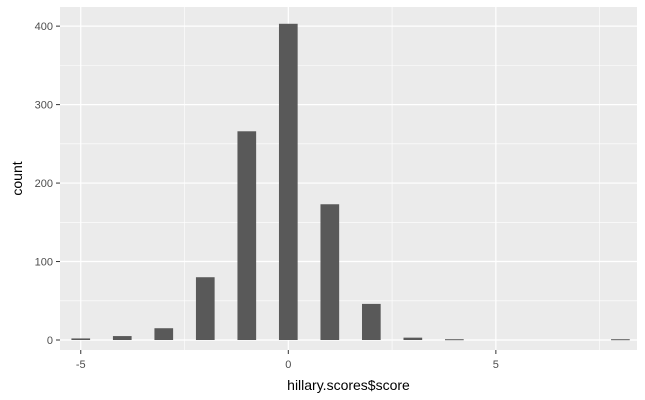  Describe the element at coordinates (44, 184) in the screenshot. I see `y-tick-label: 200` at that location.